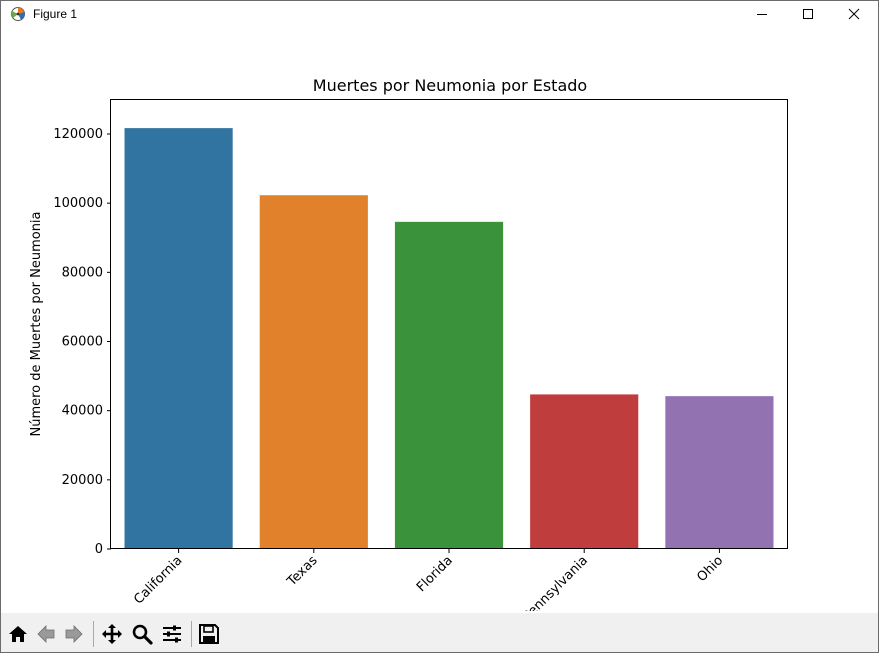 This screenshot has width=879, height=653. I want to click on x-tick-label: Florida, so click(435, 574).